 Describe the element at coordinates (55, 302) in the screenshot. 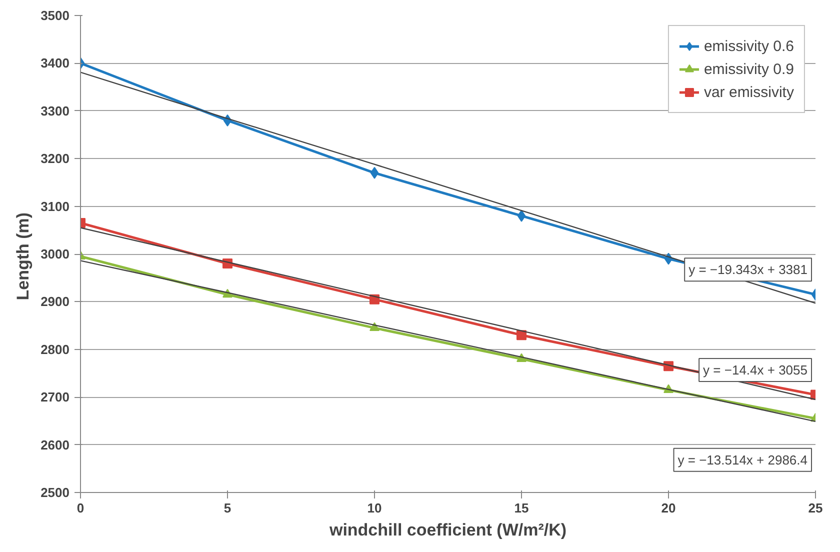

I see `y-tick-label: 2900` at that location.